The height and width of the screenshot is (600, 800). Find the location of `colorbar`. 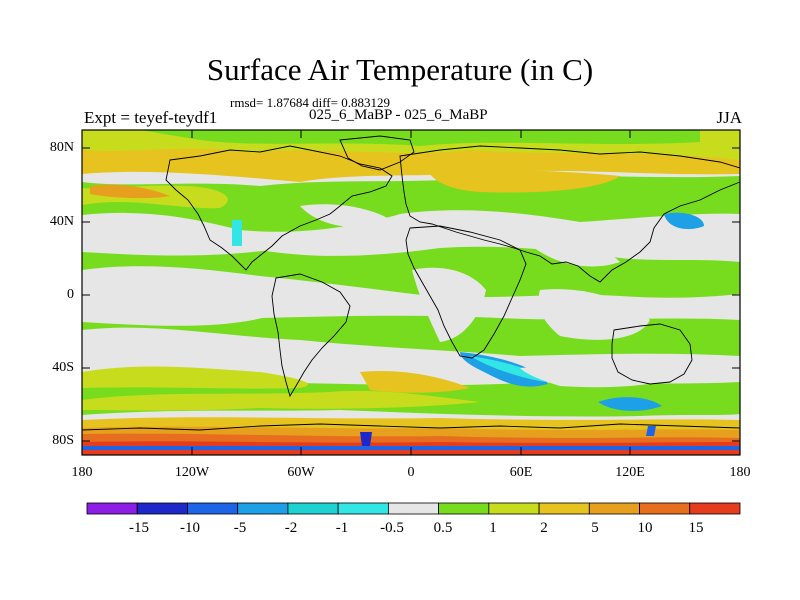

colorbar is located at coordinates (413, 508).